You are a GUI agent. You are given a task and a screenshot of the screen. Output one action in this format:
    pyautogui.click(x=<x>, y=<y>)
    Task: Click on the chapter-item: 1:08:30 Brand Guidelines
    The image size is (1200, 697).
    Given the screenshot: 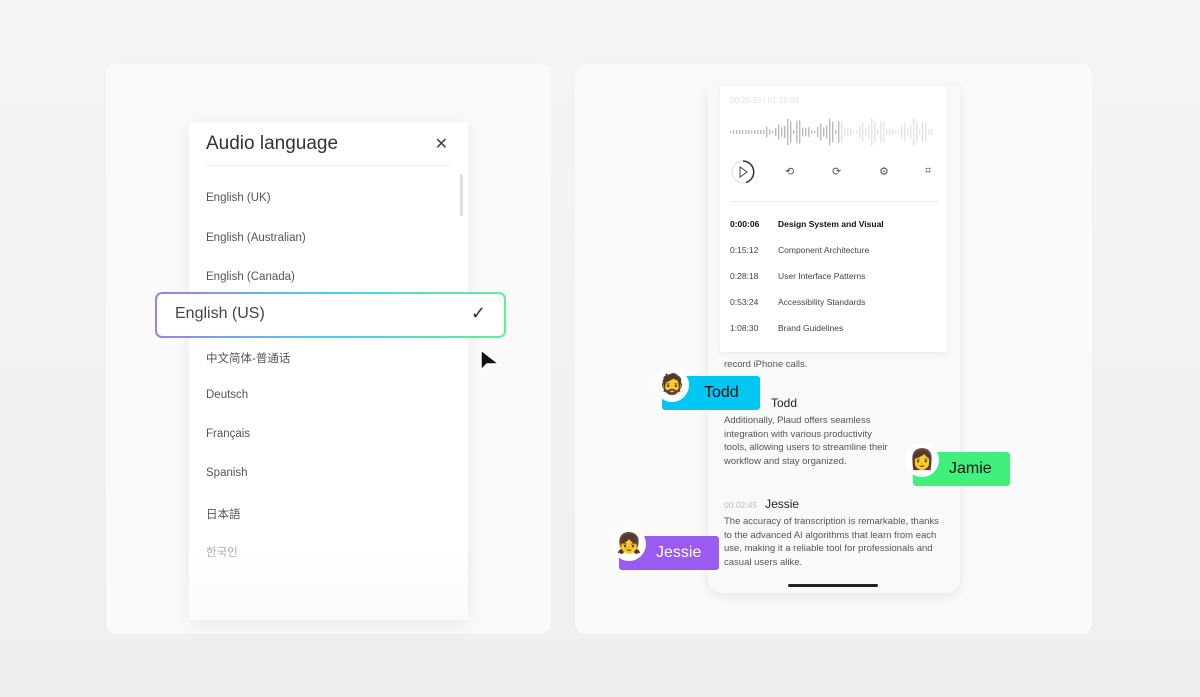 What is the action you would take?
    pyautogui.click(x=786, y=328)
    